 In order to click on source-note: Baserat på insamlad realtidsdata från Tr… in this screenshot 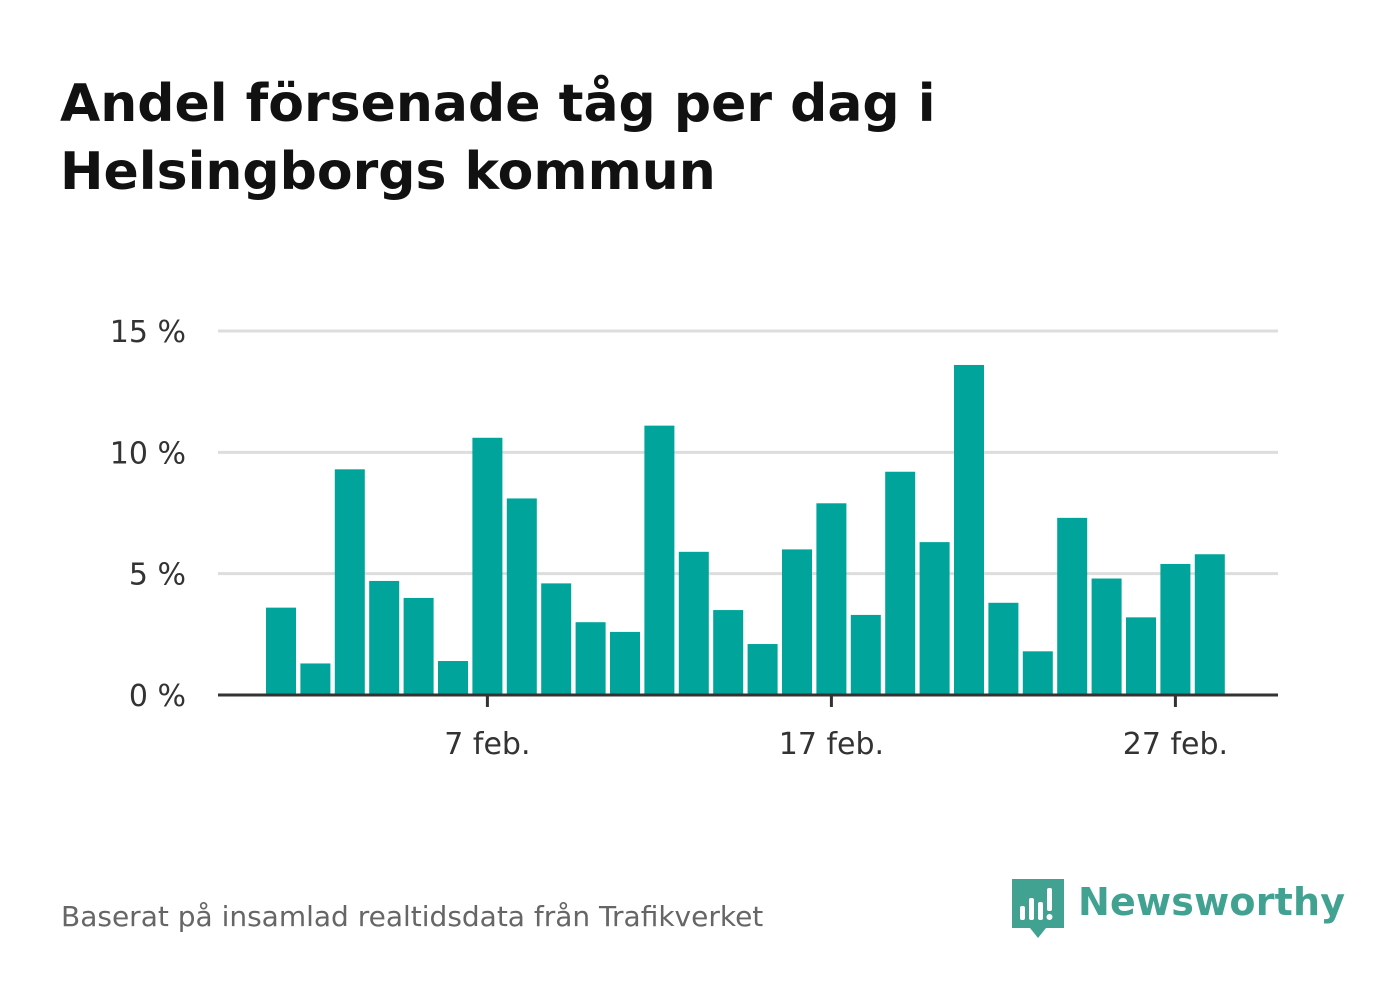, I will do `click(412, 916)`.